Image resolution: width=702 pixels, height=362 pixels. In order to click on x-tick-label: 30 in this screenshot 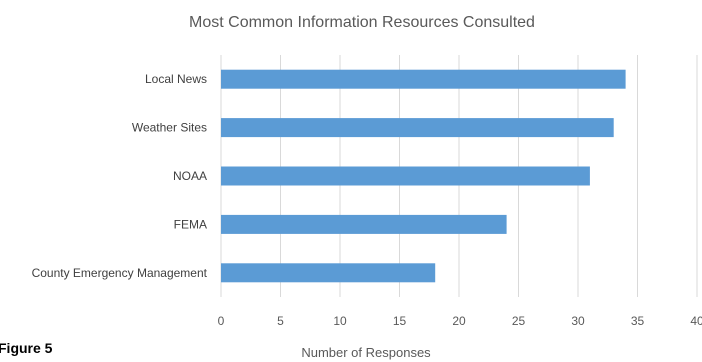, I will do `click(578, 321)`.